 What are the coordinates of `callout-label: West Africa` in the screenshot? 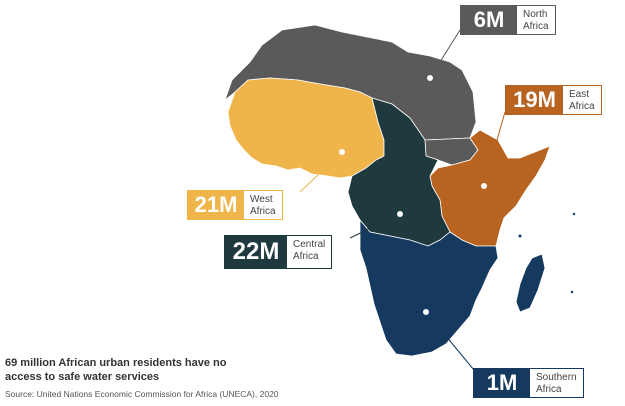 It's located at (263, 205).